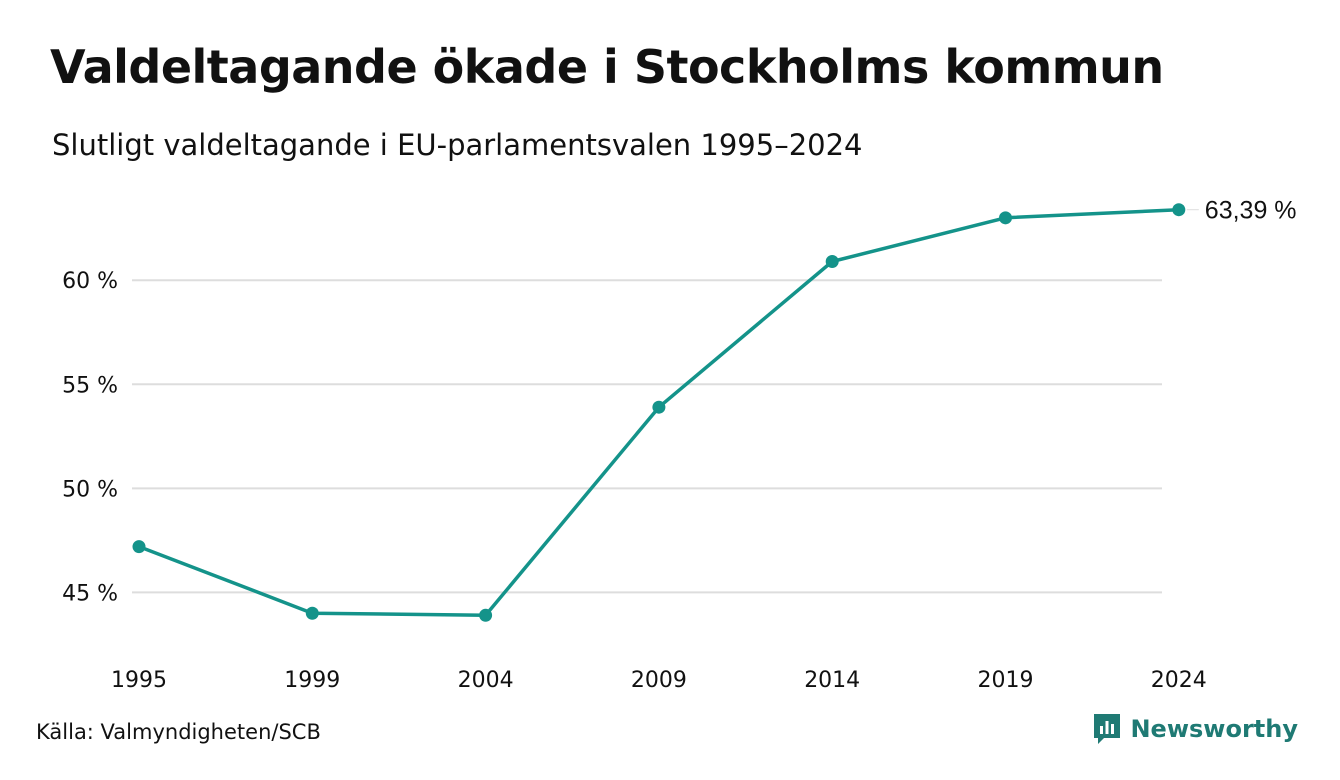 The height and width of the screenshot is (780, 1340). Describe the element at coordinates (178, 732) in the screenshot. I see `source-note: Källa: Valmyndigheten/SCB` at that location.